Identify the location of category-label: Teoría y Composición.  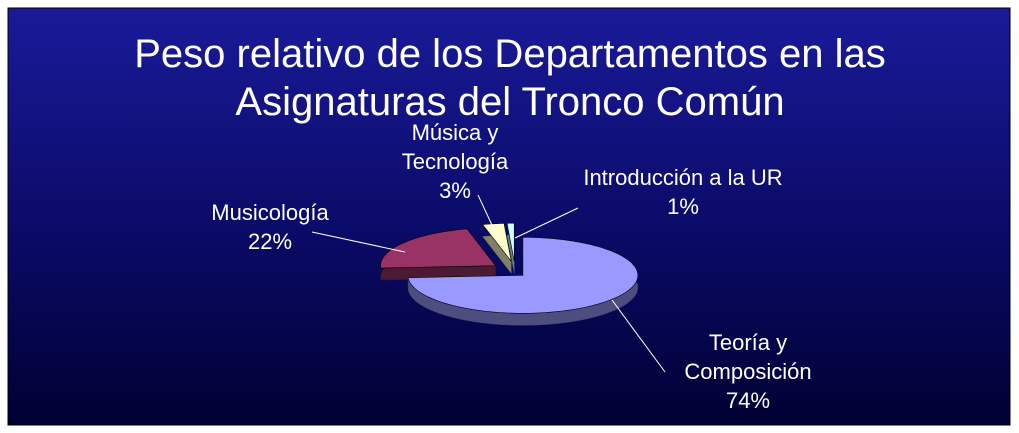
(748, 357).